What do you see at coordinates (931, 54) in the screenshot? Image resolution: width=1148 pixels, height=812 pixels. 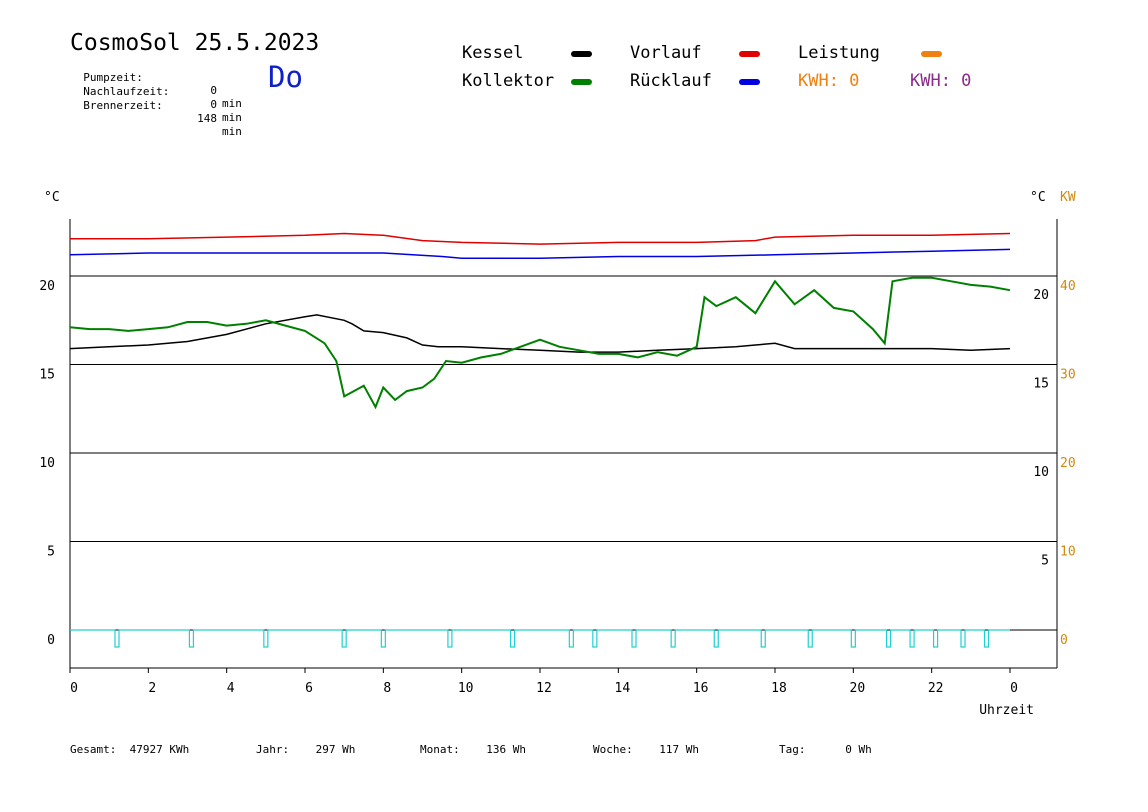 I see `legend-leistung-swatch` at bounding box center [931, 54].